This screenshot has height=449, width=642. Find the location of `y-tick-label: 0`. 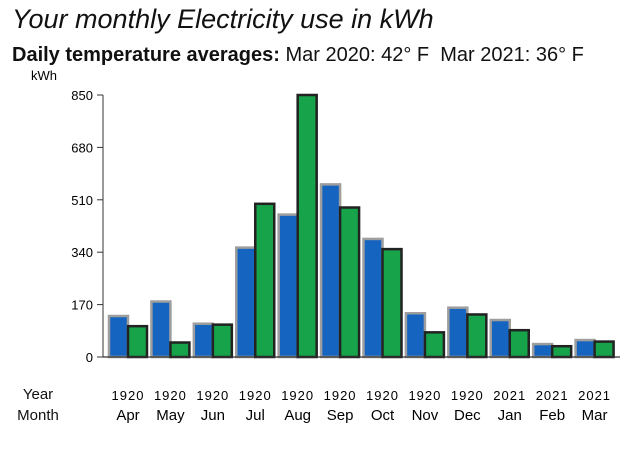

y-tick-label: 0 is located at coordinates (89, 357).